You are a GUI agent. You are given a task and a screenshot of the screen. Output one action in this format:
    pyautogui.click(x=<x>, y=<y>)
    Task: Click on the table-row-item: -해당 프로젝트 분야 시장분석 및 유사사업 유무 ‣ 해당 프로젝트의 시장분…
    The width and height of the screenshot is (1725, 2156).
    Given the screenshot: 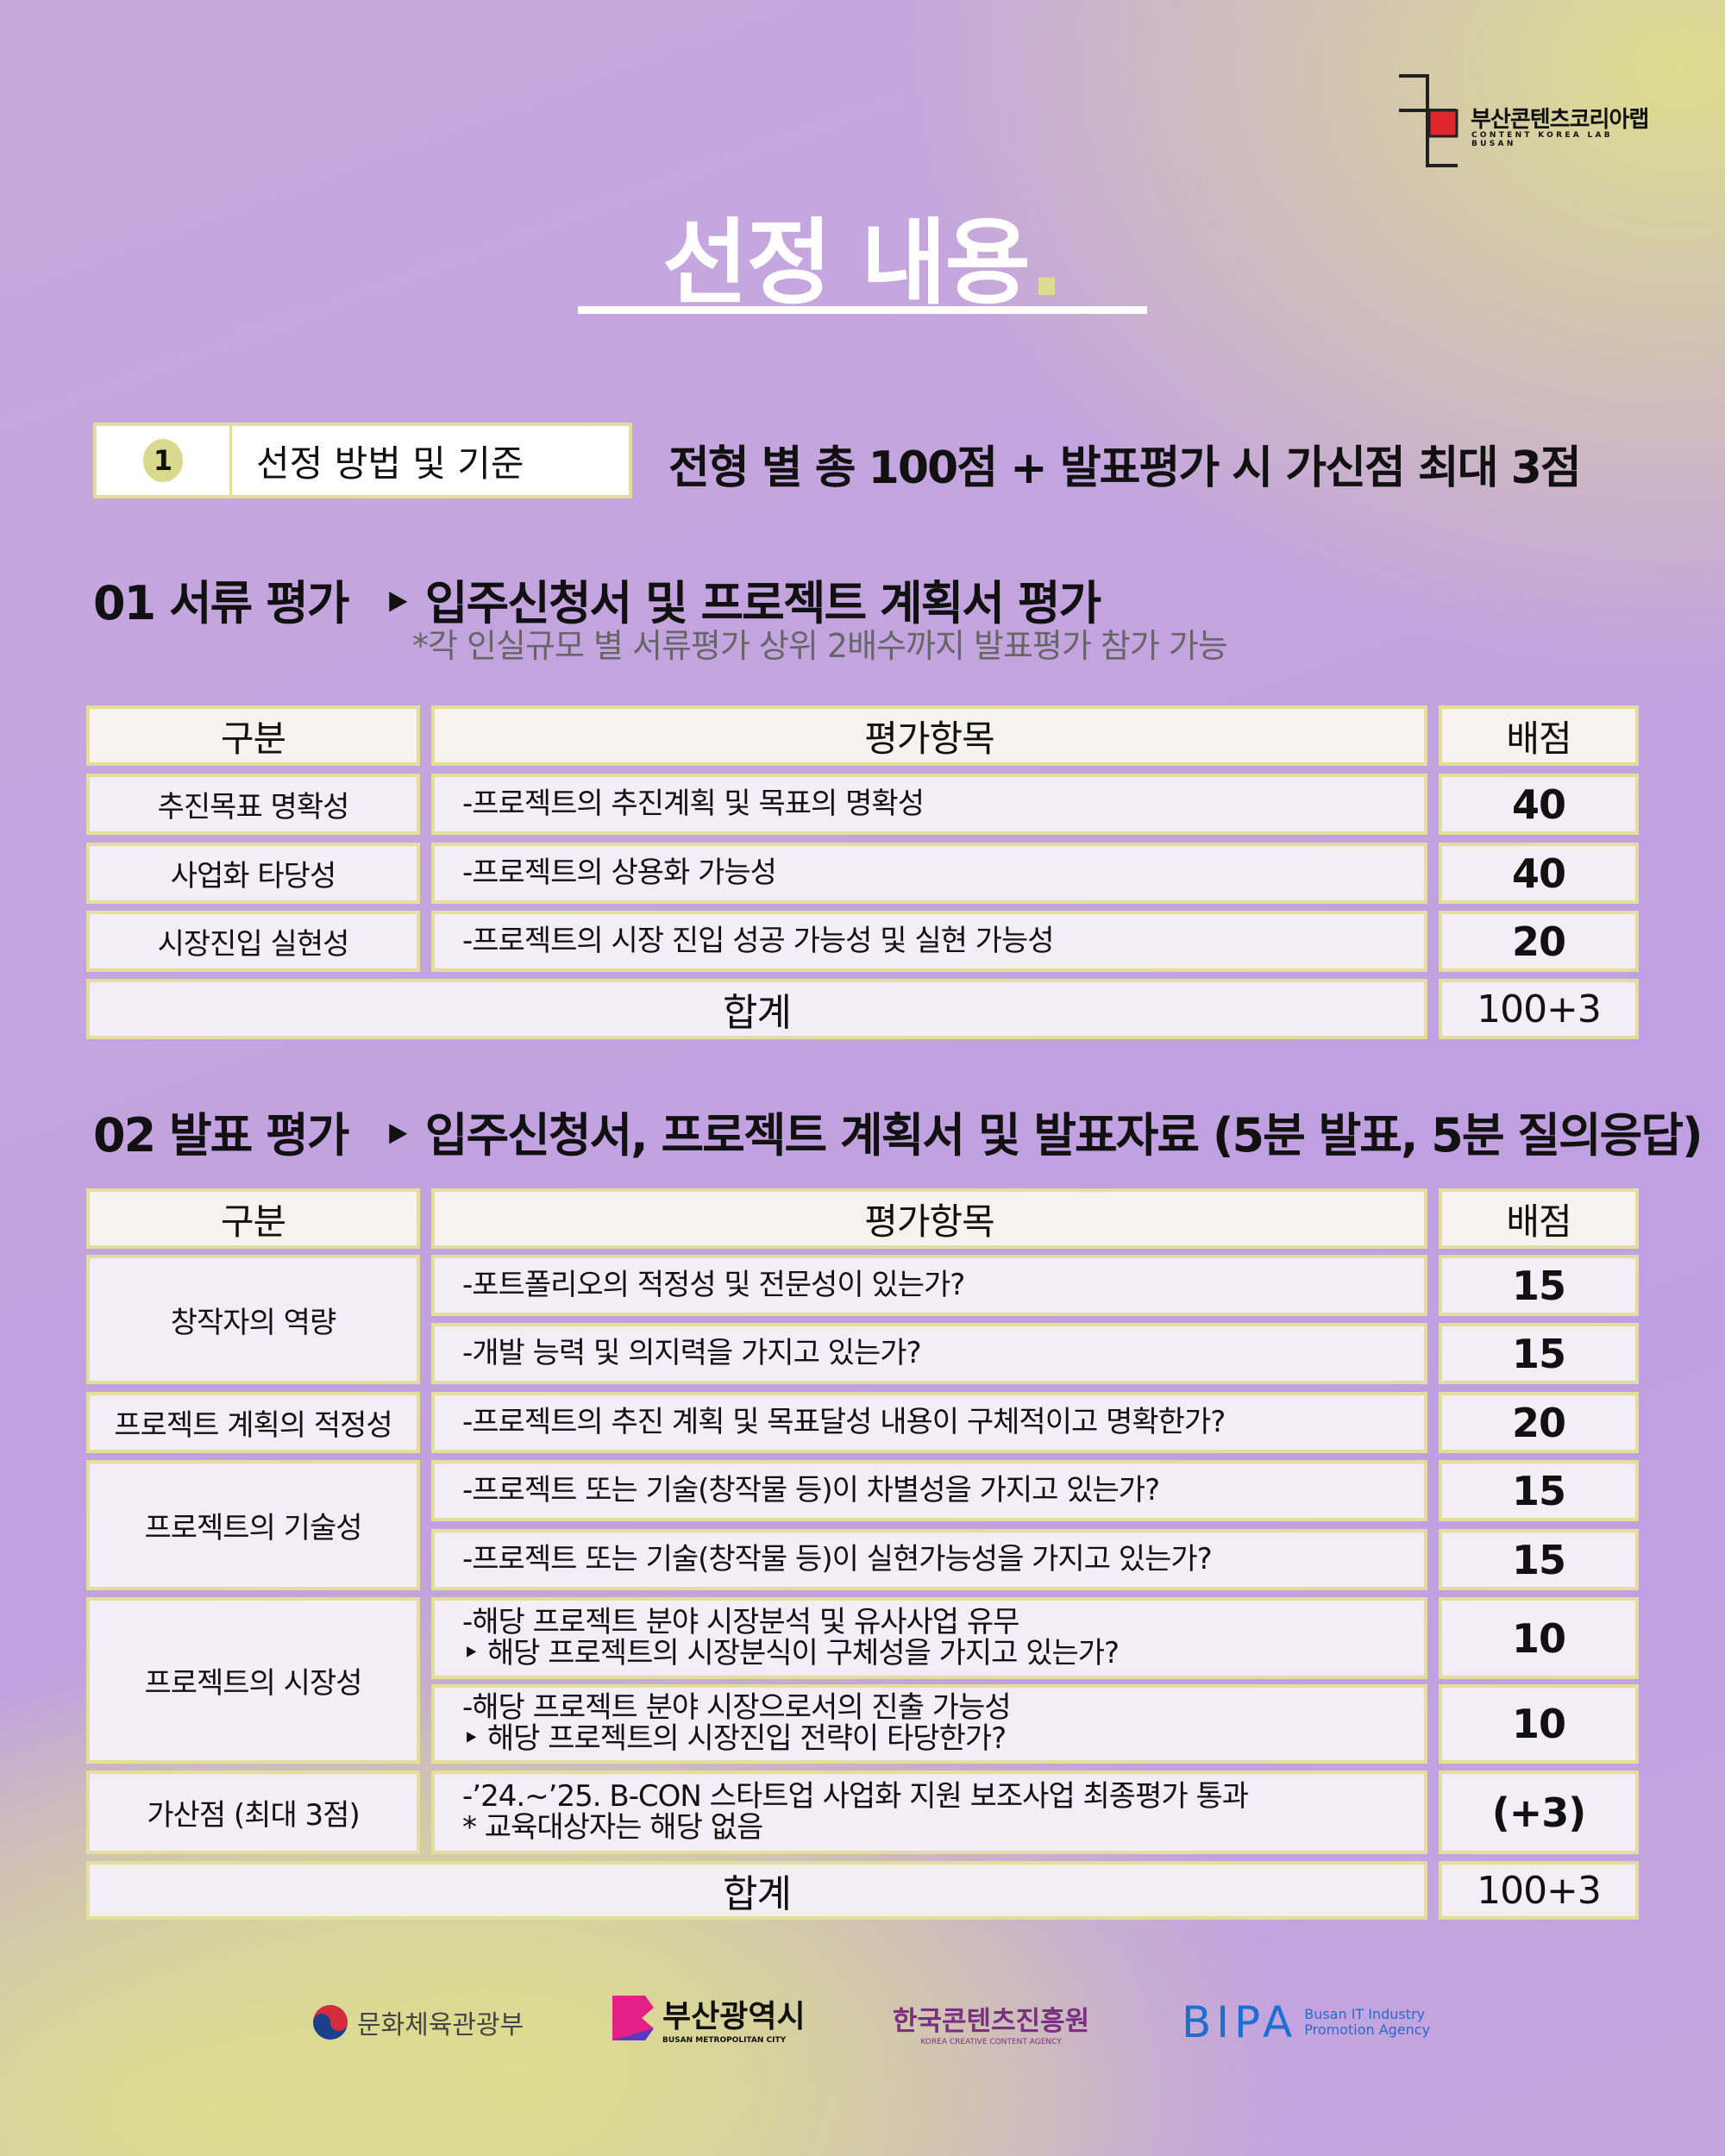 What is the action you would take?
    pyautogui.click(x=929, y=1638)
    